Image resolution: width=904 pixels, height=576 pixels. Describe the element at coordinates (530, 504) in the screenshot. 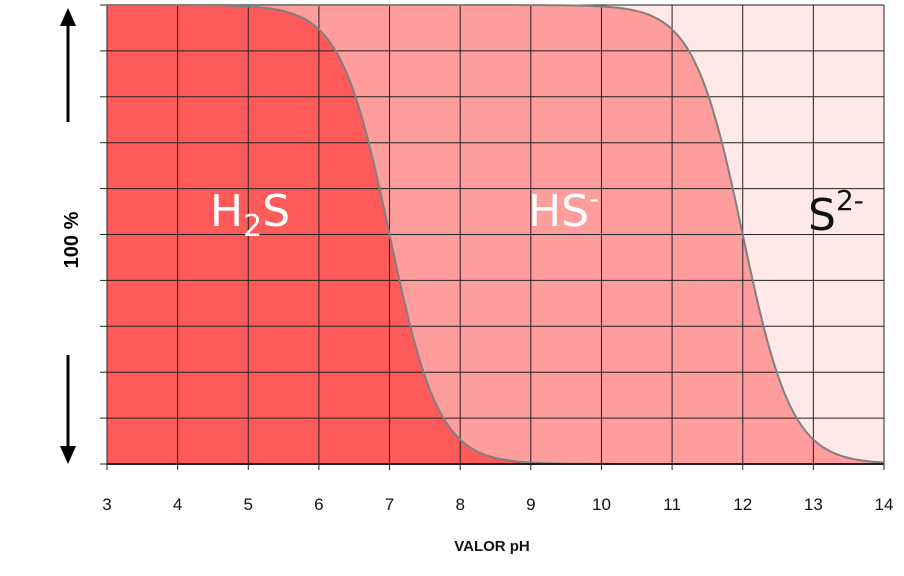

I see `x-tick-label: 9` at that location.